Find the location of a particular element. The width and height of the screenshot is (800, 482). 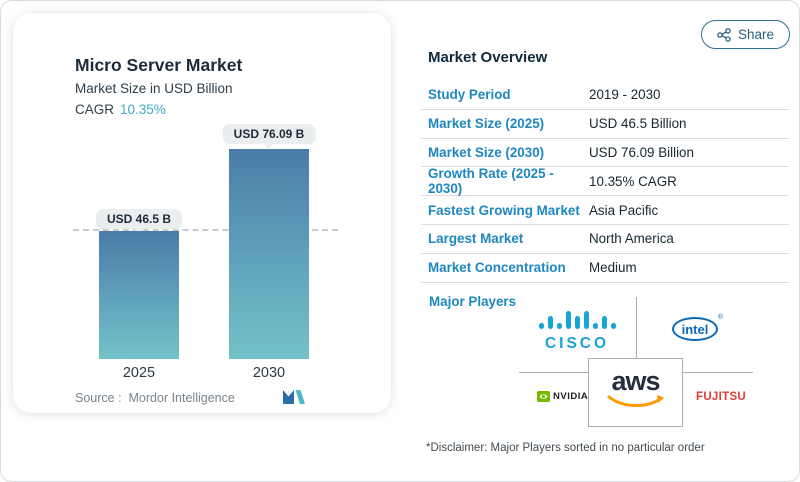

cagr-label: CAGR is located at coordinates (95, 109).